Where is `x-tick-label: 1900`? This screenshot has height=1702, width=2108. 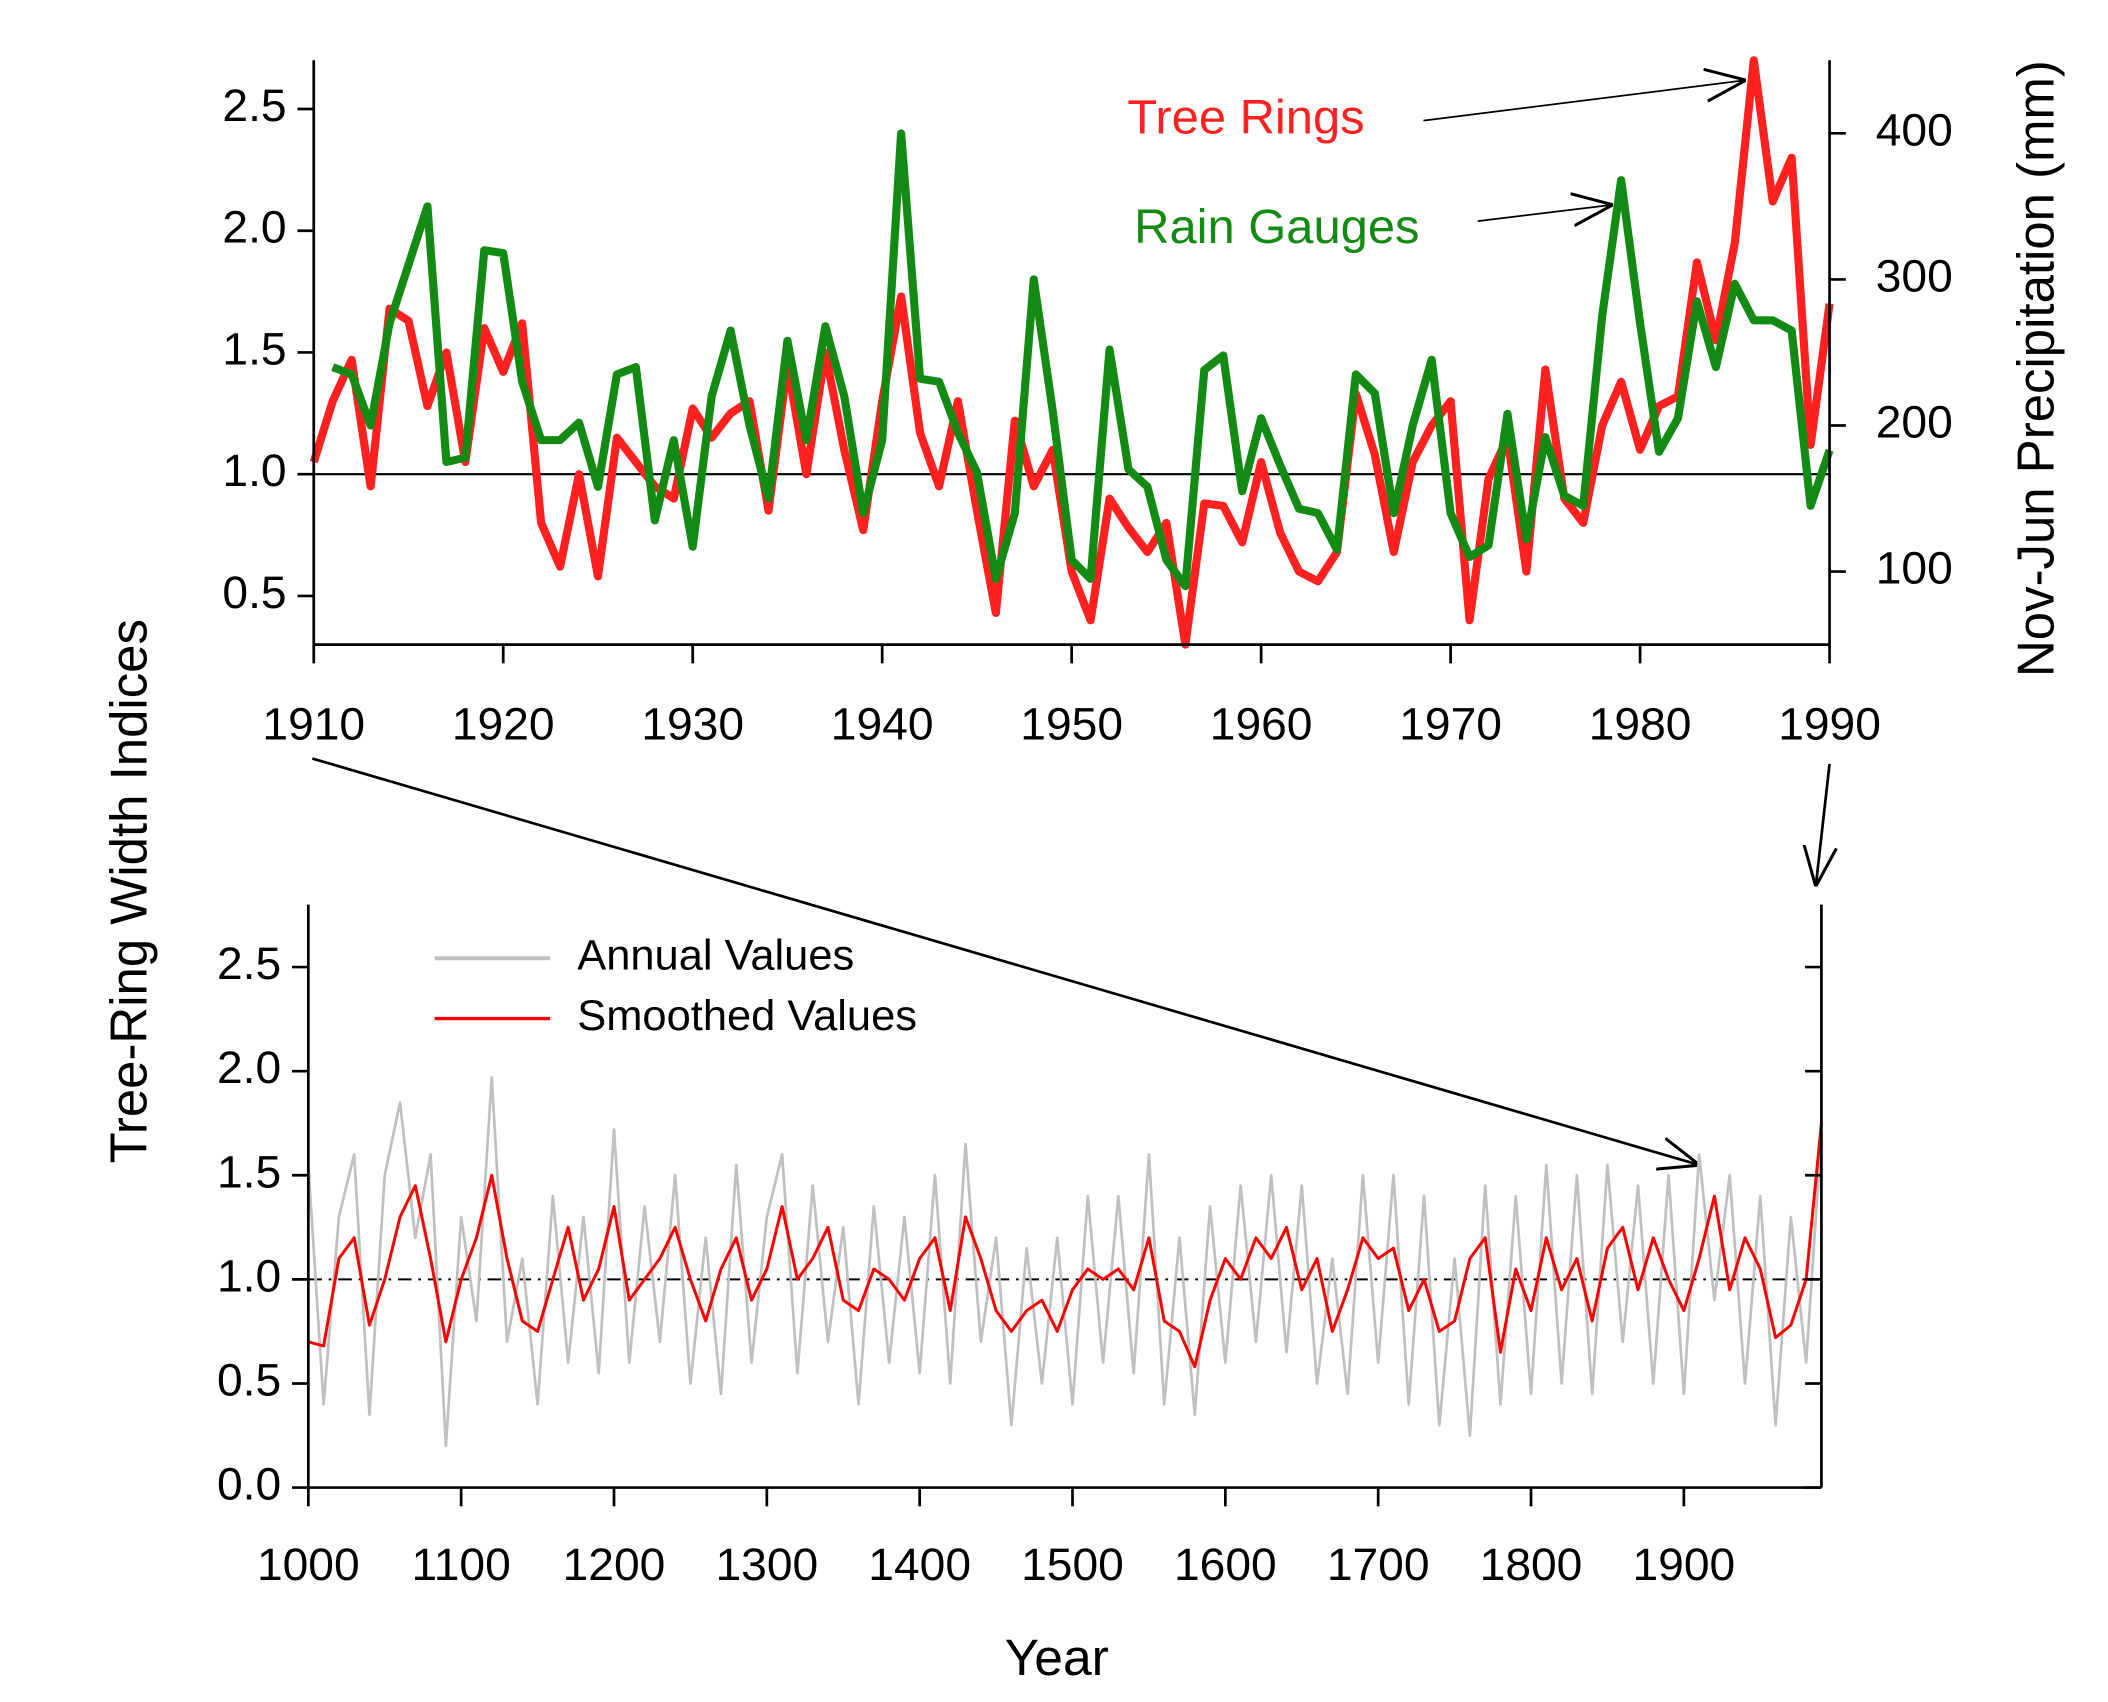 x-tick-label: 1900 is located at coordinates (1683, 1564).